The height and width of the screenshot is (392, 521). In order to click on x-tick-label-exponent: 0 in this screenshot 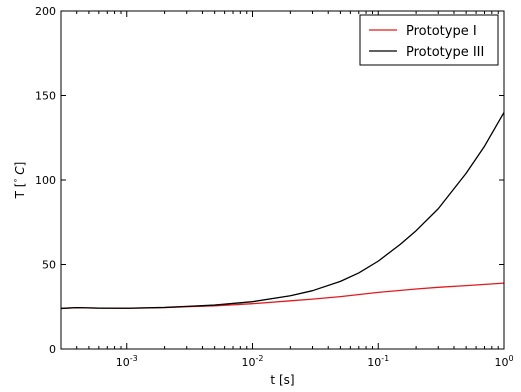, I will do `click(510, 358)`.